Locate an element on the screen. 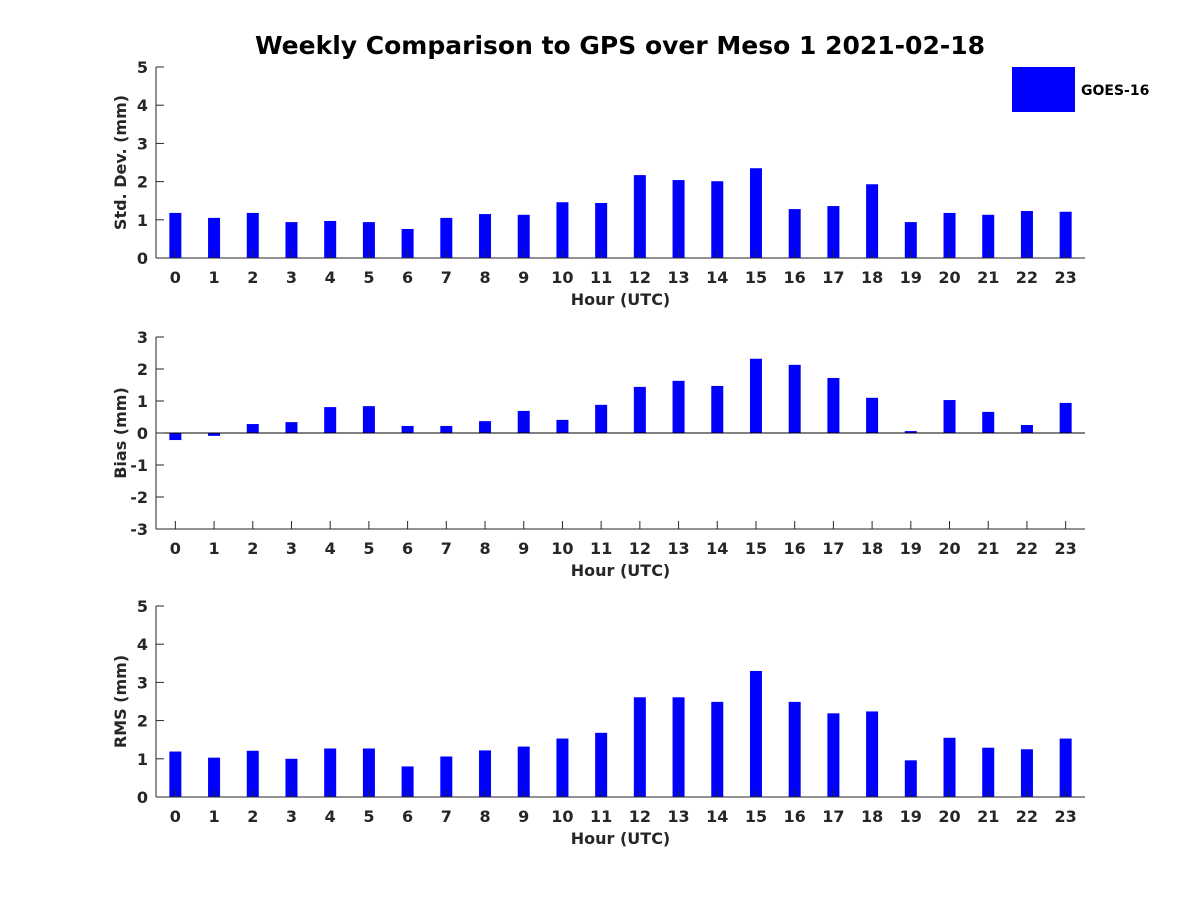 The width and height of the screenshot is (1200, 900). y-axis-label-rms: RMS (mm) is located at coordinates (120, 701).